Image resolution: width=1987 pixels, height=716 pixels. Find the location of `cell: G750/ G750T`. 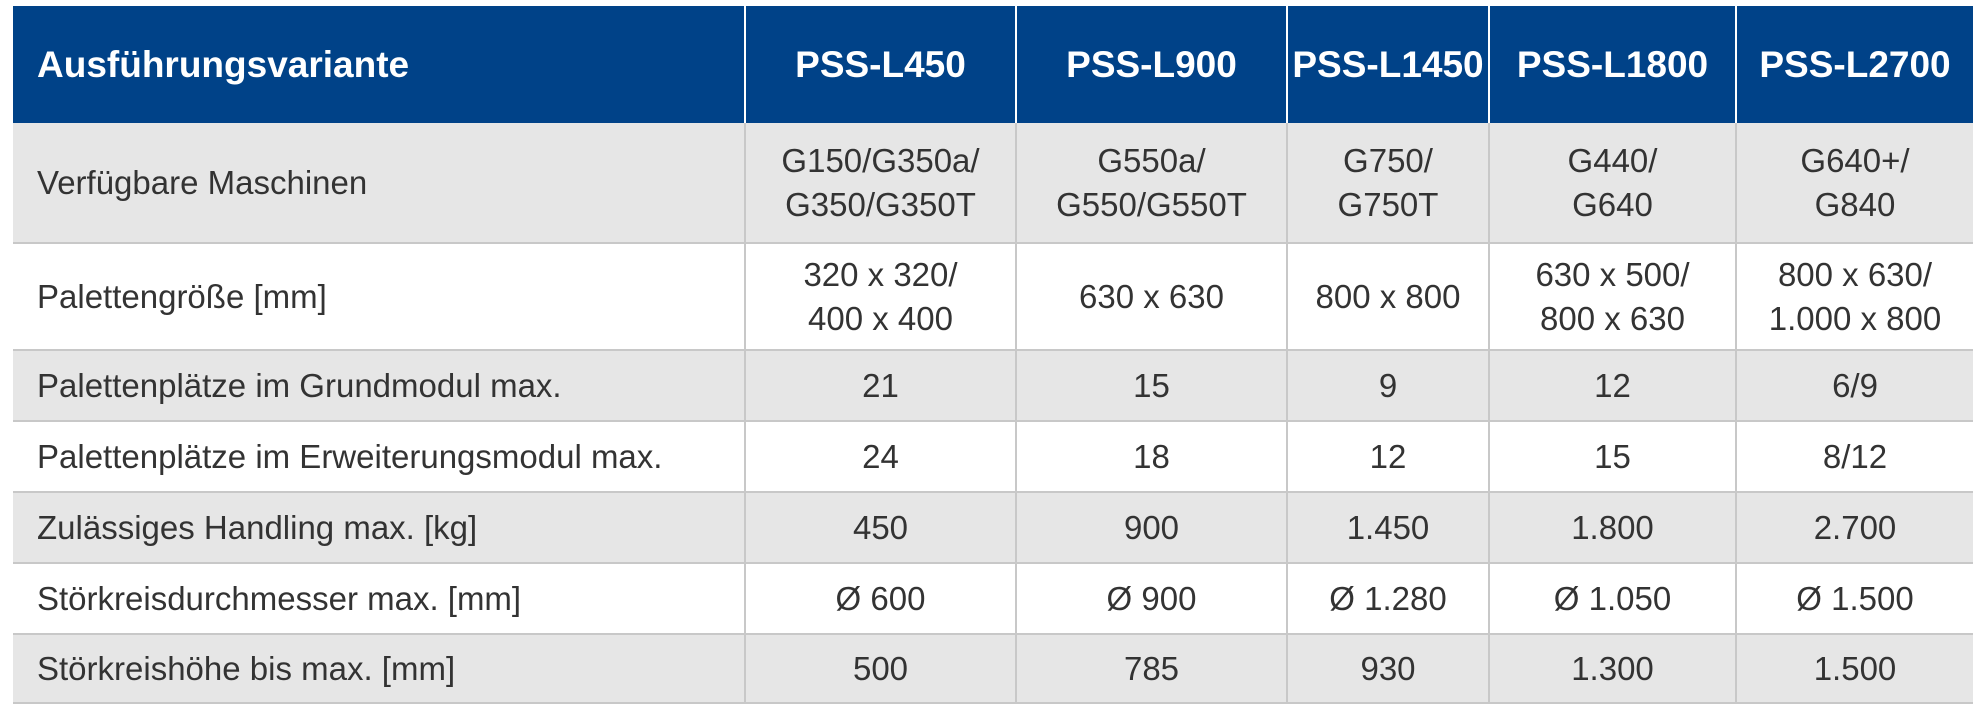

cell: G750/ G750T is located at coordinates (1387, 183).